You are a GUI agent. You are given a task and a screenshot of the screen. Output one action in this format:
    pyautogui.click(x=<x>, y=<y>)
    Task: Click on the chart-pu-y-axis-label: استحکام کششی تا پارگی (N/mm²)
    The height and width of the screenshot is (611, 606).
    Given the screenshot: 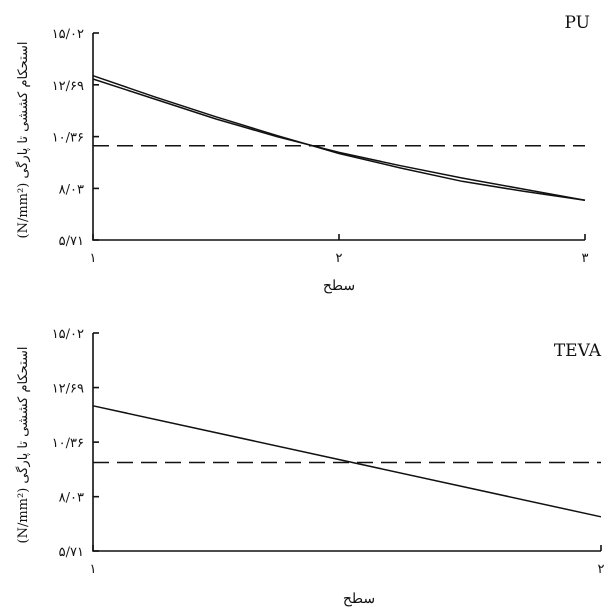 What is the action you would take?
    pyautogui.click(x=23, y=140)
    